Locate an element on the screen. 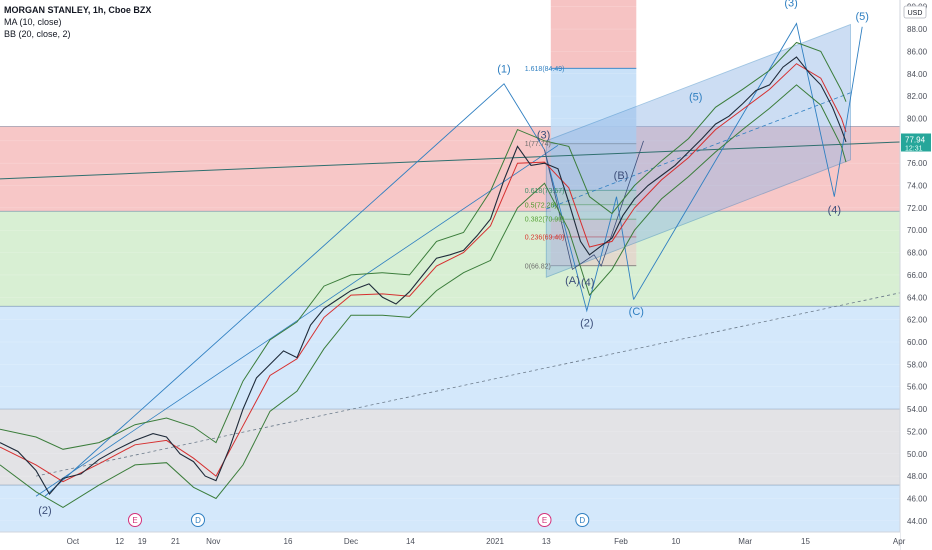 This screenshot has height=550, width=932. time-tick-label: 13 is located at coordinates (546, 541).